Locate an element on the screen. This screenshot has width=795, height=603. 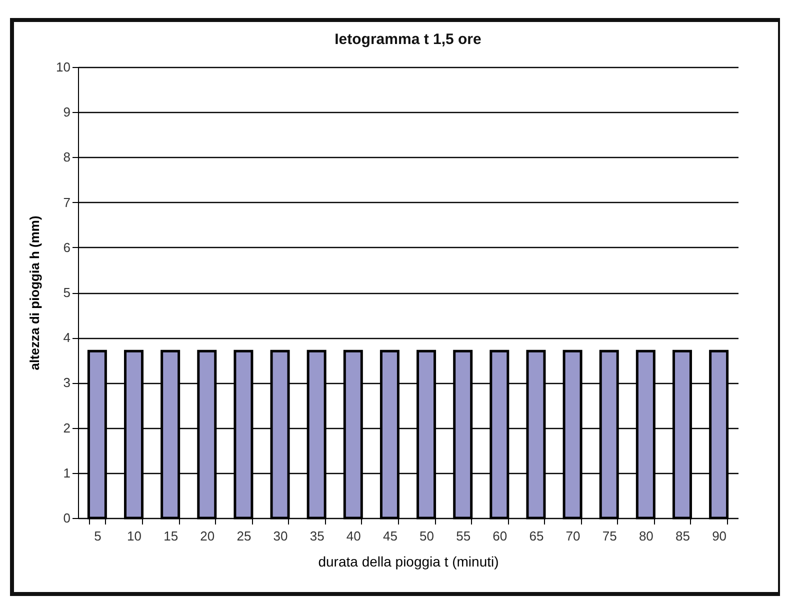
x-axis-title: durata della pioggia t (minuti) is located at coordinates (408, 562).